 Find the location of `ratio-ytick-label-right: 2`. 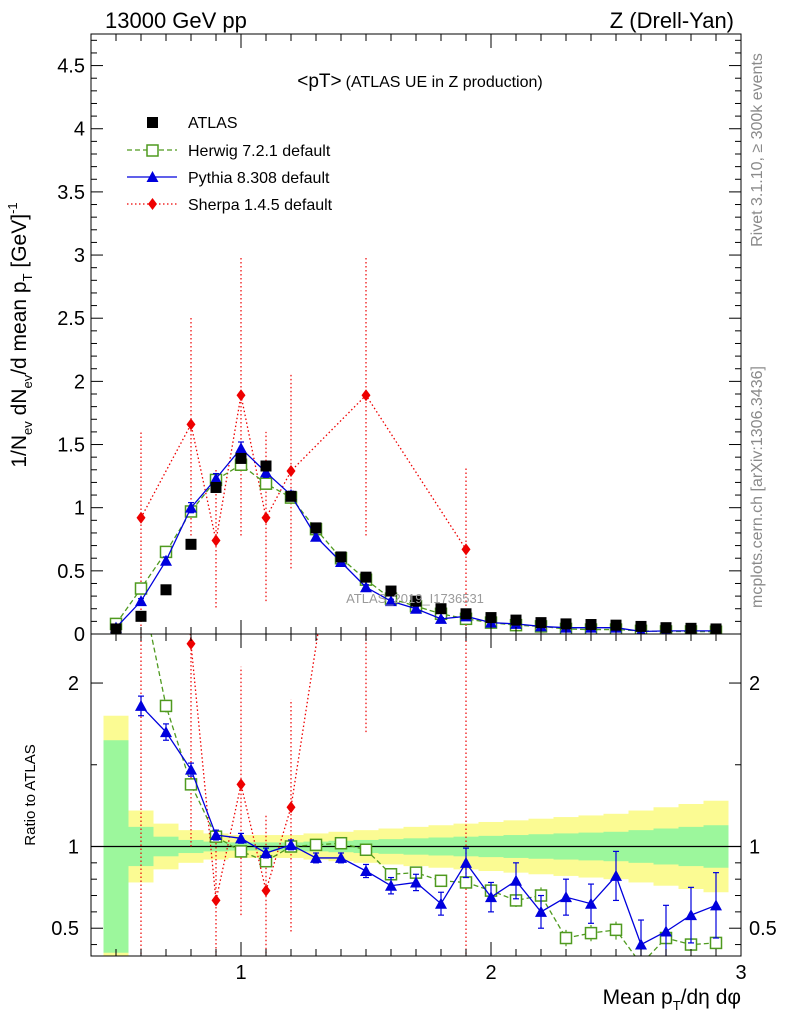

ratio-ytick-label-right: 2 is located at coordinates (754, 684).